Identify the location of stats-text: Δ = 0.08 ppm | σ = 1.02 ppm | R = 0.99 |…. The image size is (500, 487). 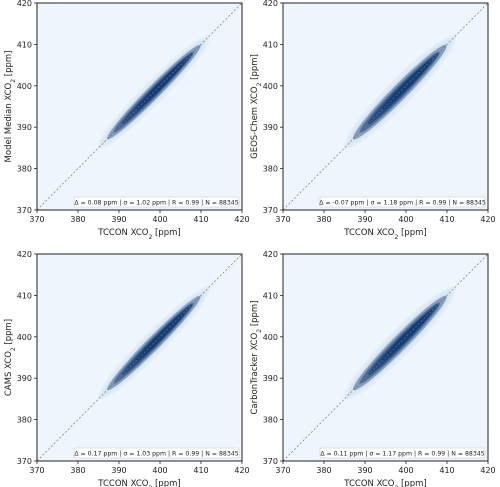
(156, 202).